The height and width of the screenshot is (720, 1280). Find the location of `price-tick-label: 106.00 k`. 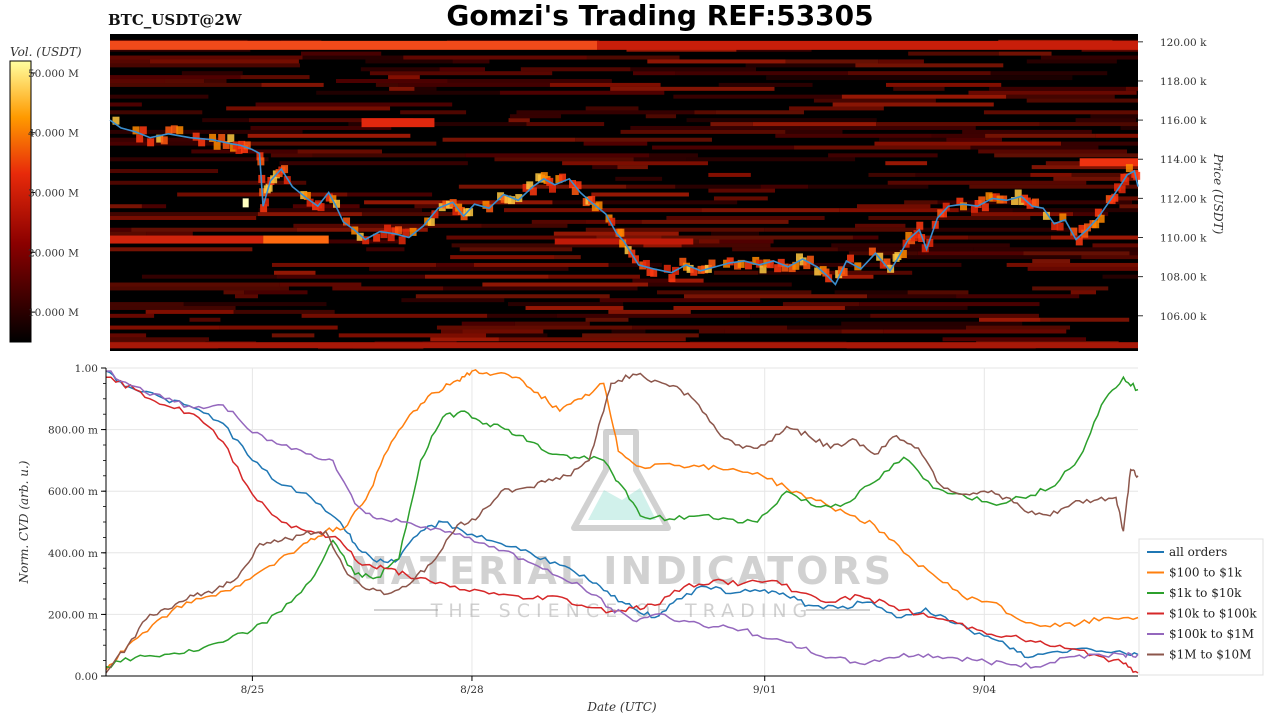

price-tick-label: 106.00 k is located at coordinates (1183, 317).